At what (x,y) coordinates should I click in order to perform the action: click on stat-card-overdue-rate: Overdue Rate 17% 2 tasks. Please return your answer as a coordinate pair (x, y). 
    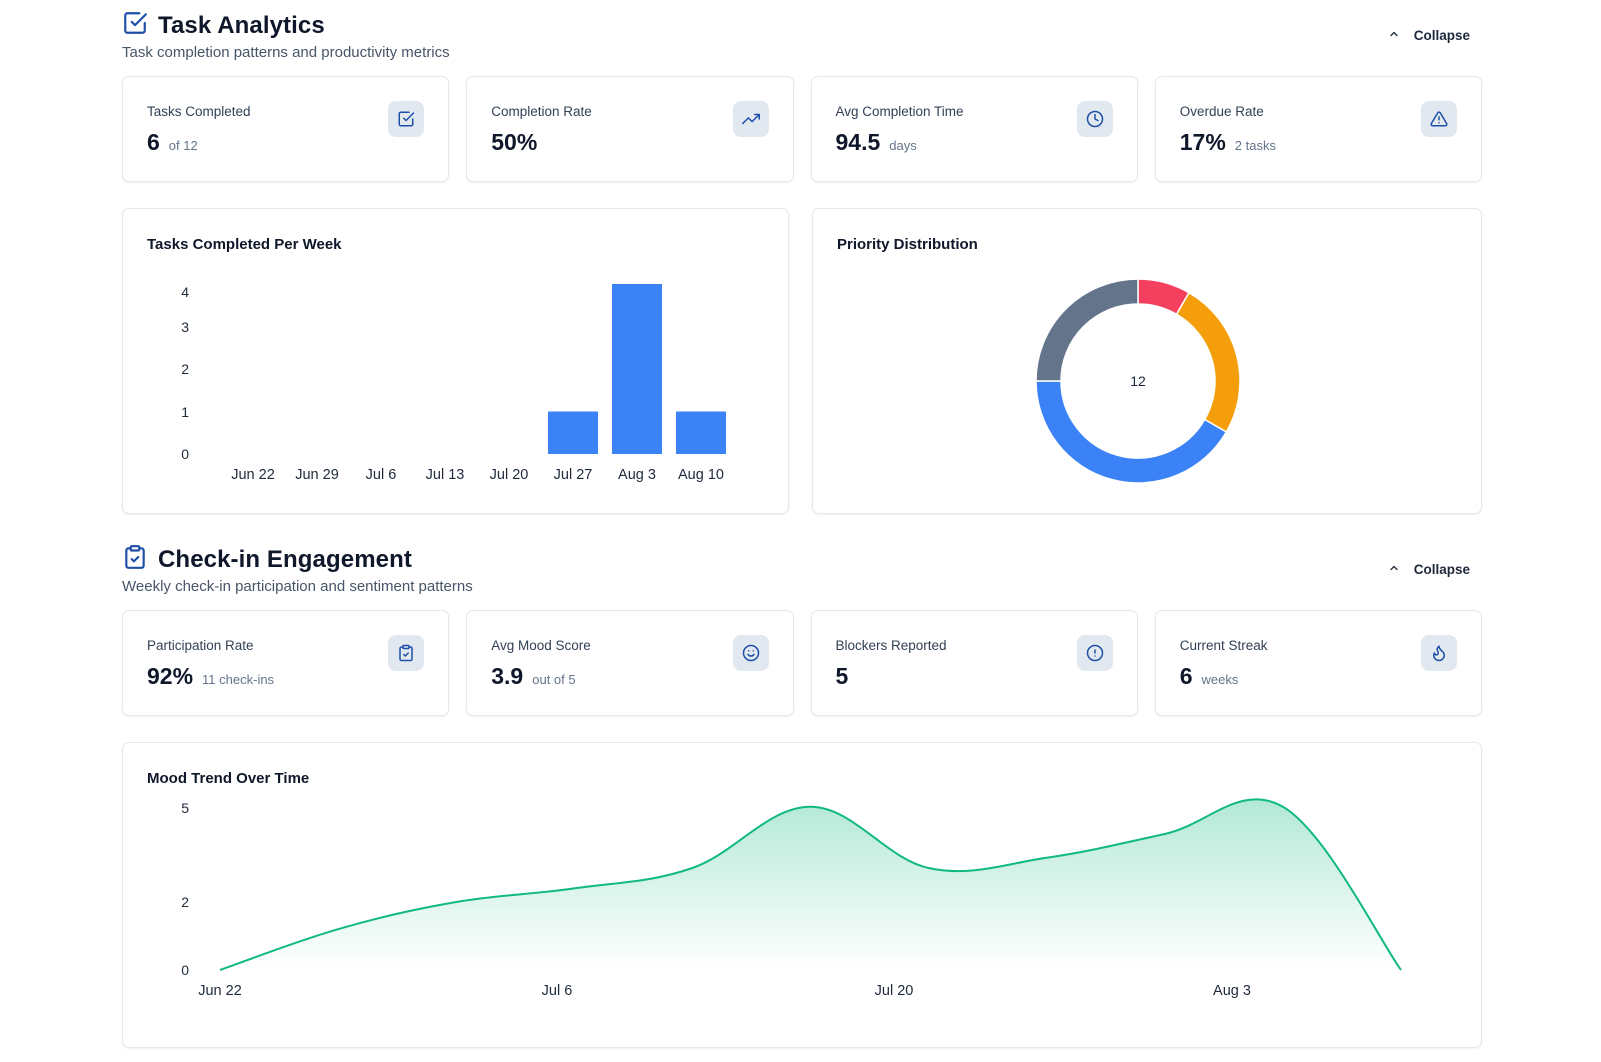
    Looking at the image, I should click on (1318, 129).